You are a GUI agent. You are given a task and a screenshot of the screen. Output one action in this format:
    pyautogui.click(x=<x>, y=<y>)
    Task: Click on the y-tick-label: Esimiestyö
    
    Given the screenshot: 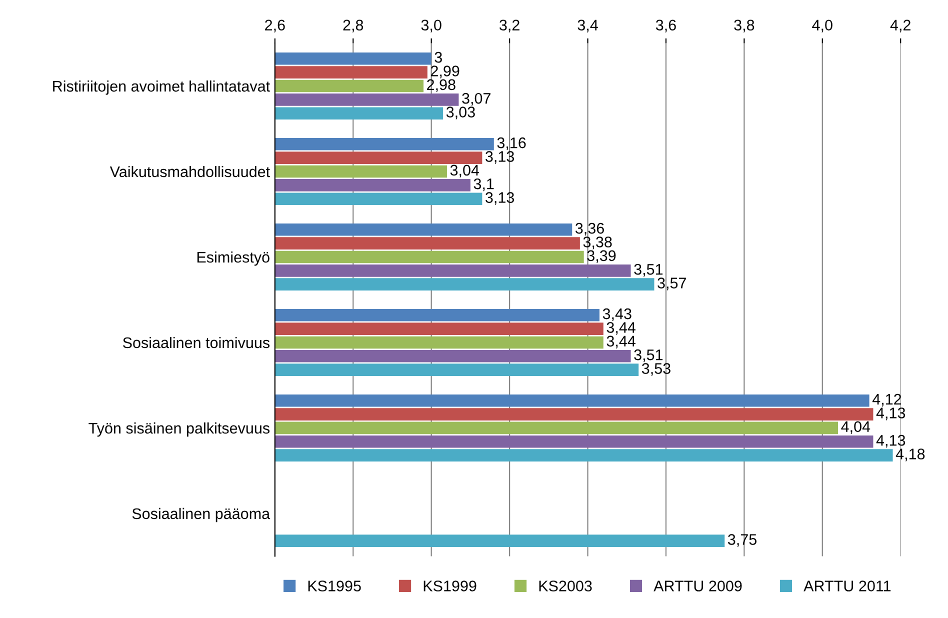 What is the action you would take?
    pyautogui.click(x=233, y=258)
    